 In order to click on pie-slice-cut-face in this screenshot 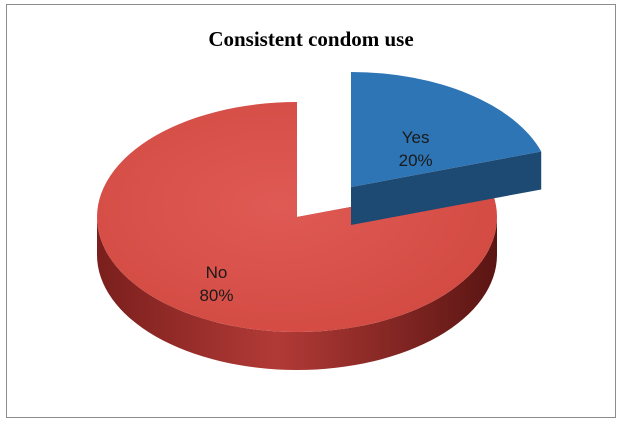, I will do `click(446, 188)`.